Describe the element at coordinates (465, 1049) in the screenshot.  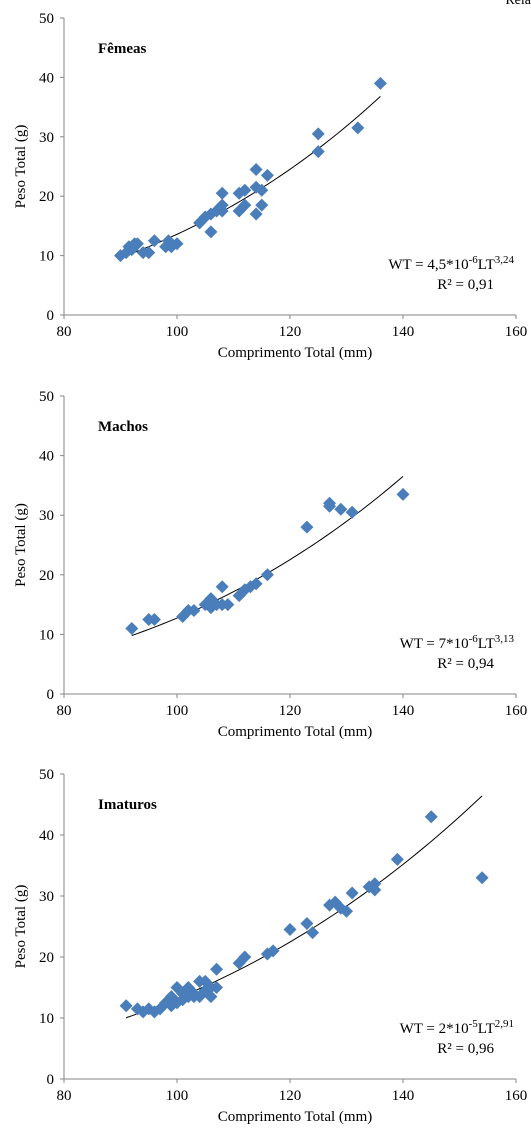
I see `r-squared: R² = 0,96` at that location.